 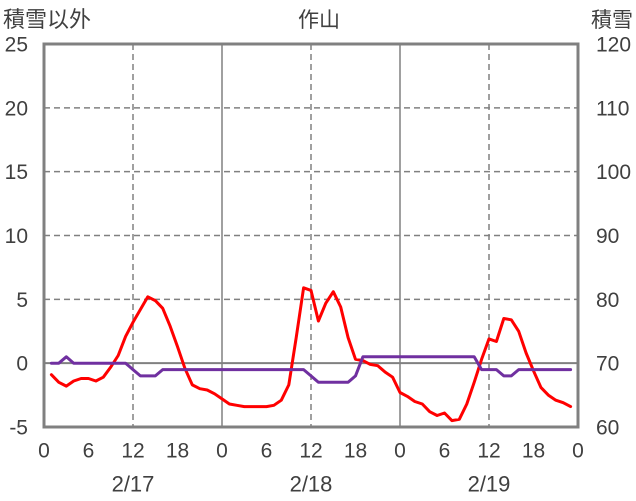 I want to click on x-axis: 0 6 12 18 0 6 12 18 0 6 12 18 0, so click(x=311, y=451).